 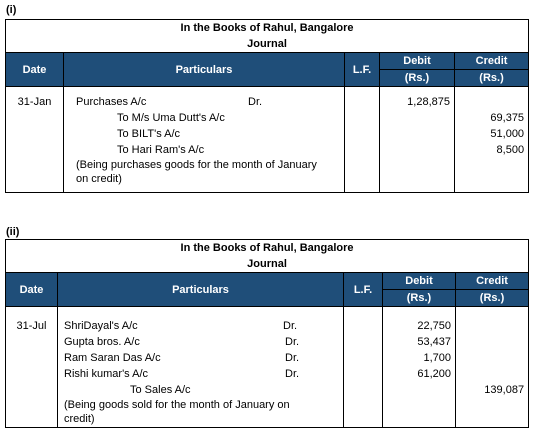 I want to click on credit-amount-cell: 69,375 51,000 8,500, so click(x=491, y=139).